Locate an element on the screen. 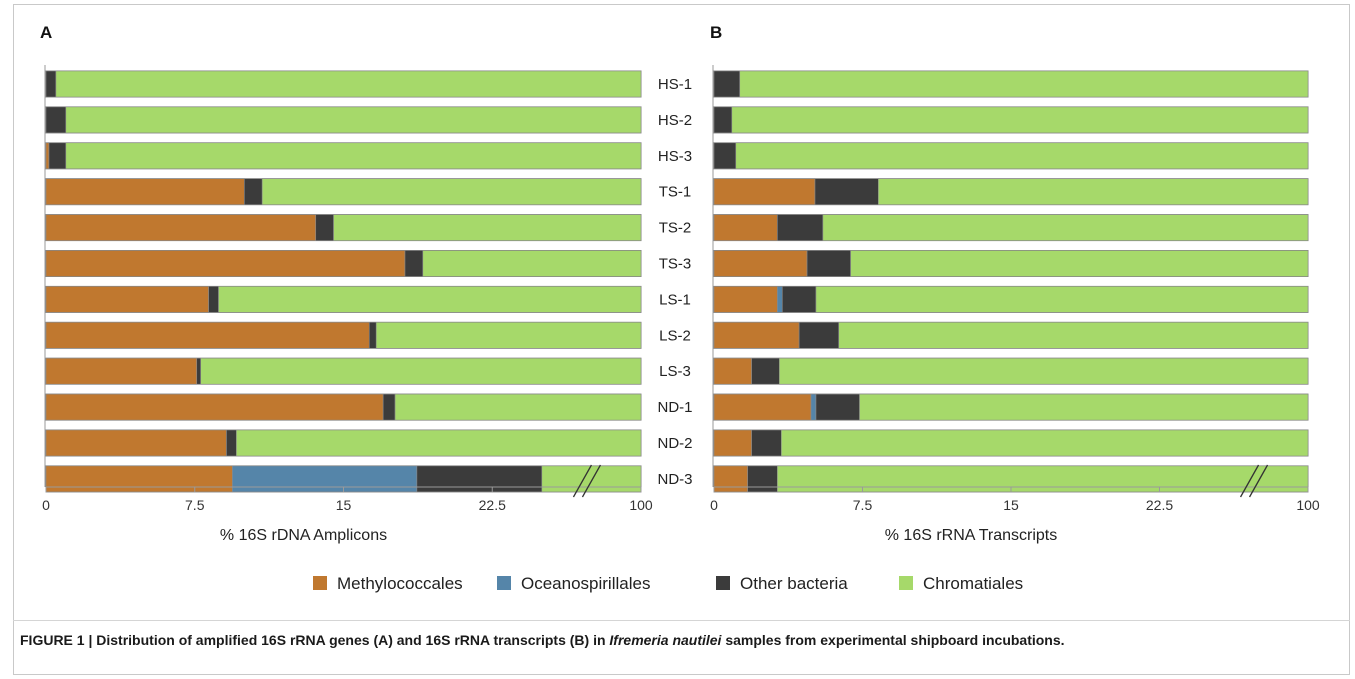 The height and width of the screenshot is (679, 1355). x-tick-label: 15 is located at coordinates (344, 505).